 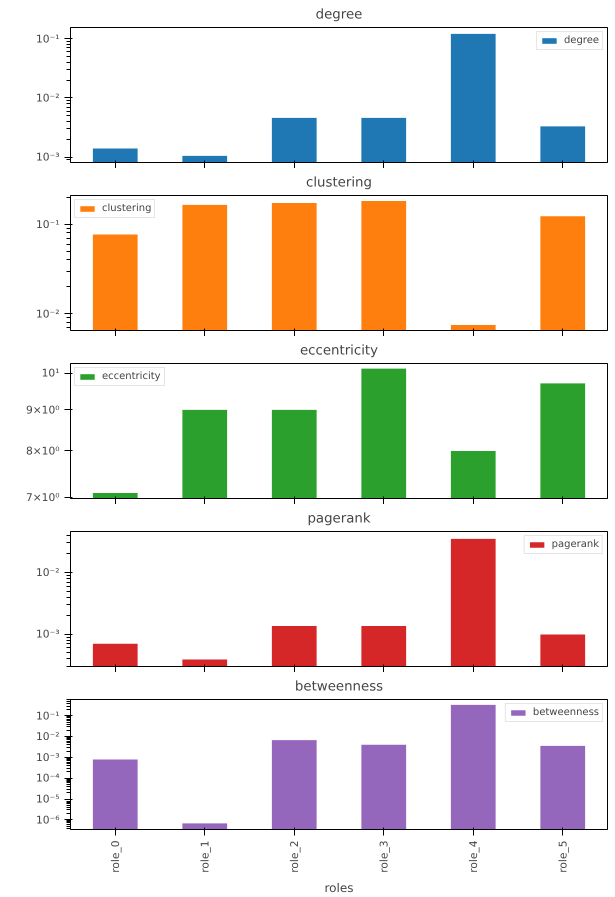 I want to click on legend-label: pagerank, so click(x=575, y=544).